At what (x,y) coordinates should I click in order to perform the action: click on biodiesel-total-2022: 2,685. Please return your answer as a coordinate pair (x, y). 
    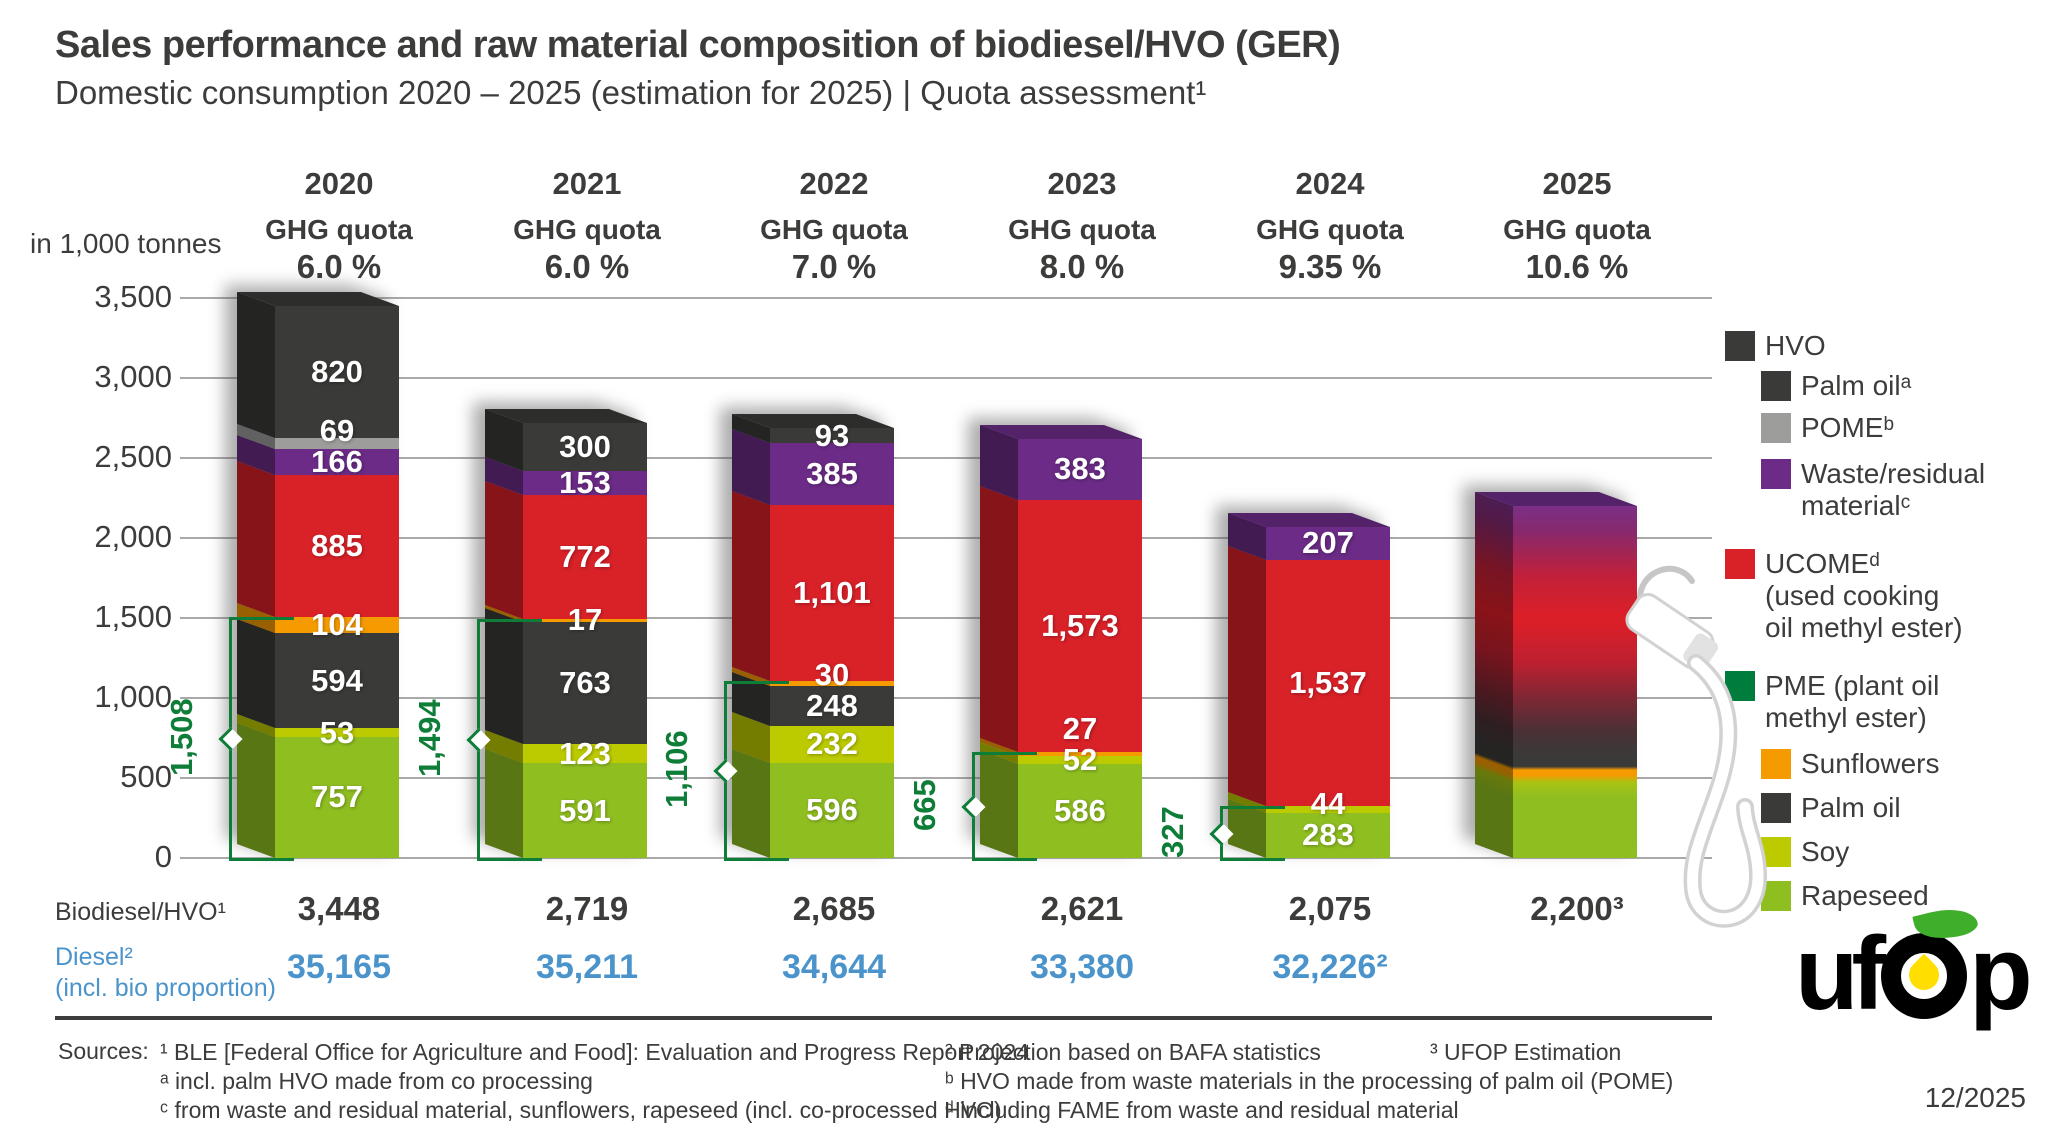
    Looking at the image, I should click on (834, 908).